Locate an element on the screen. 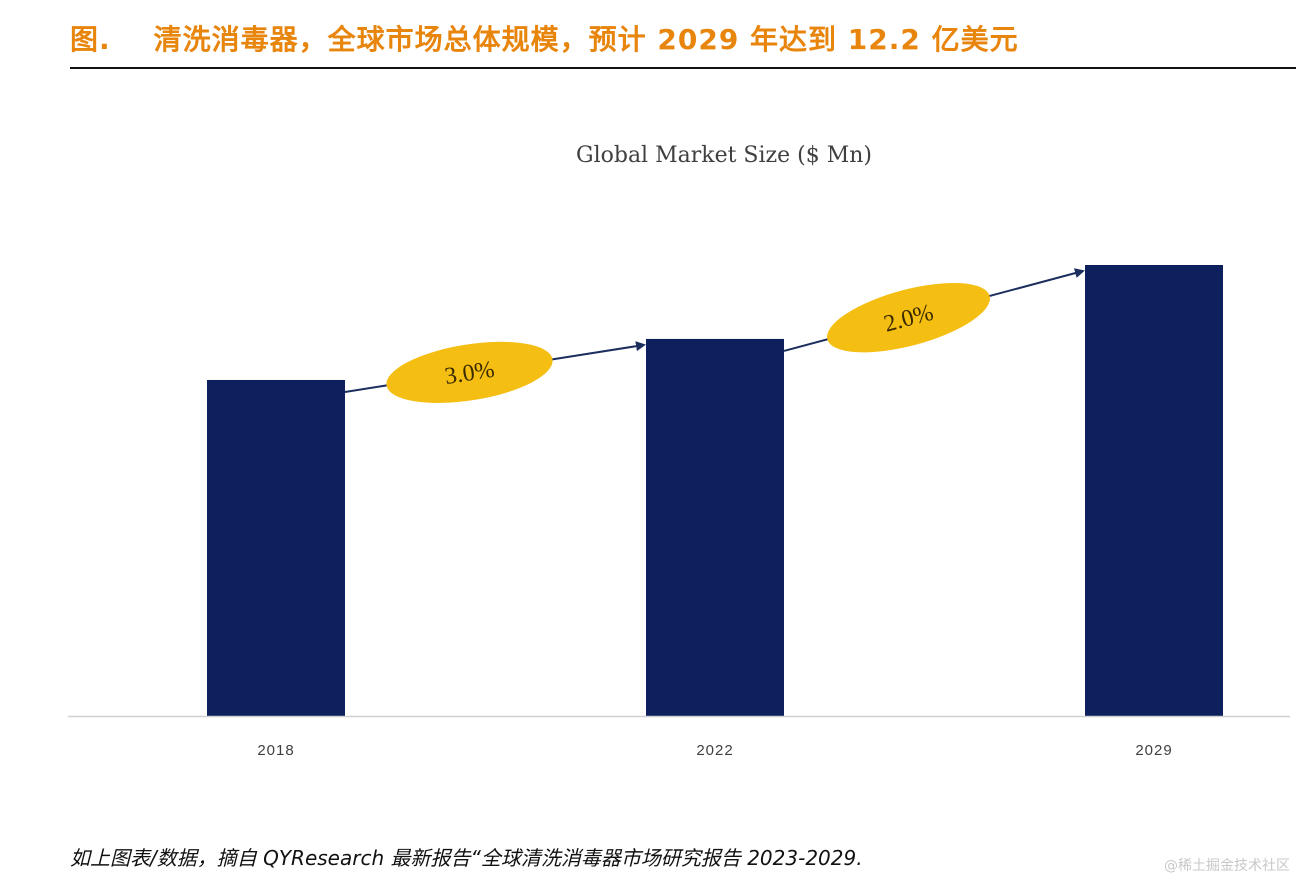  watermark: @稀土掘金技术社区 is located at coordinates (1227, 866).